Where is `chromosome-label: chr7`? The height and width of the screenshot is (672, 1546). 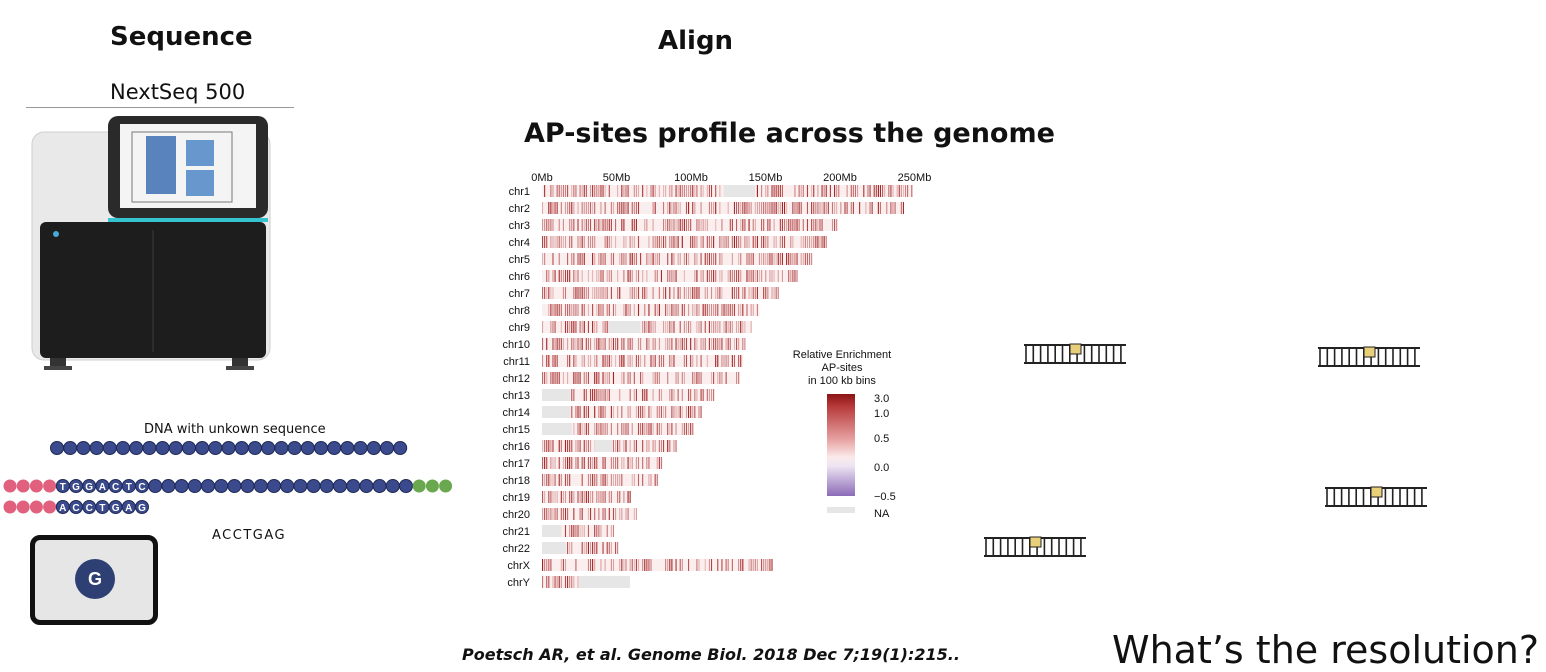 chromosome-label: chr7 is located at coordinates (519, 294).